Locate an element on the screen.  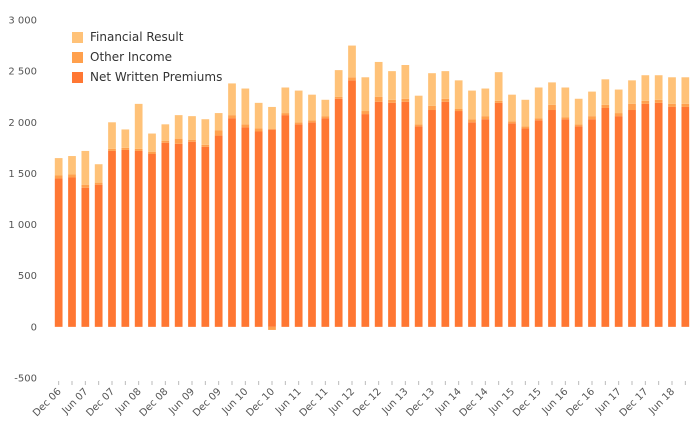
y-axis: -500 0 500 1 000 1 500 2 000 2 500 3 000 is located at coordinates (22, 200).